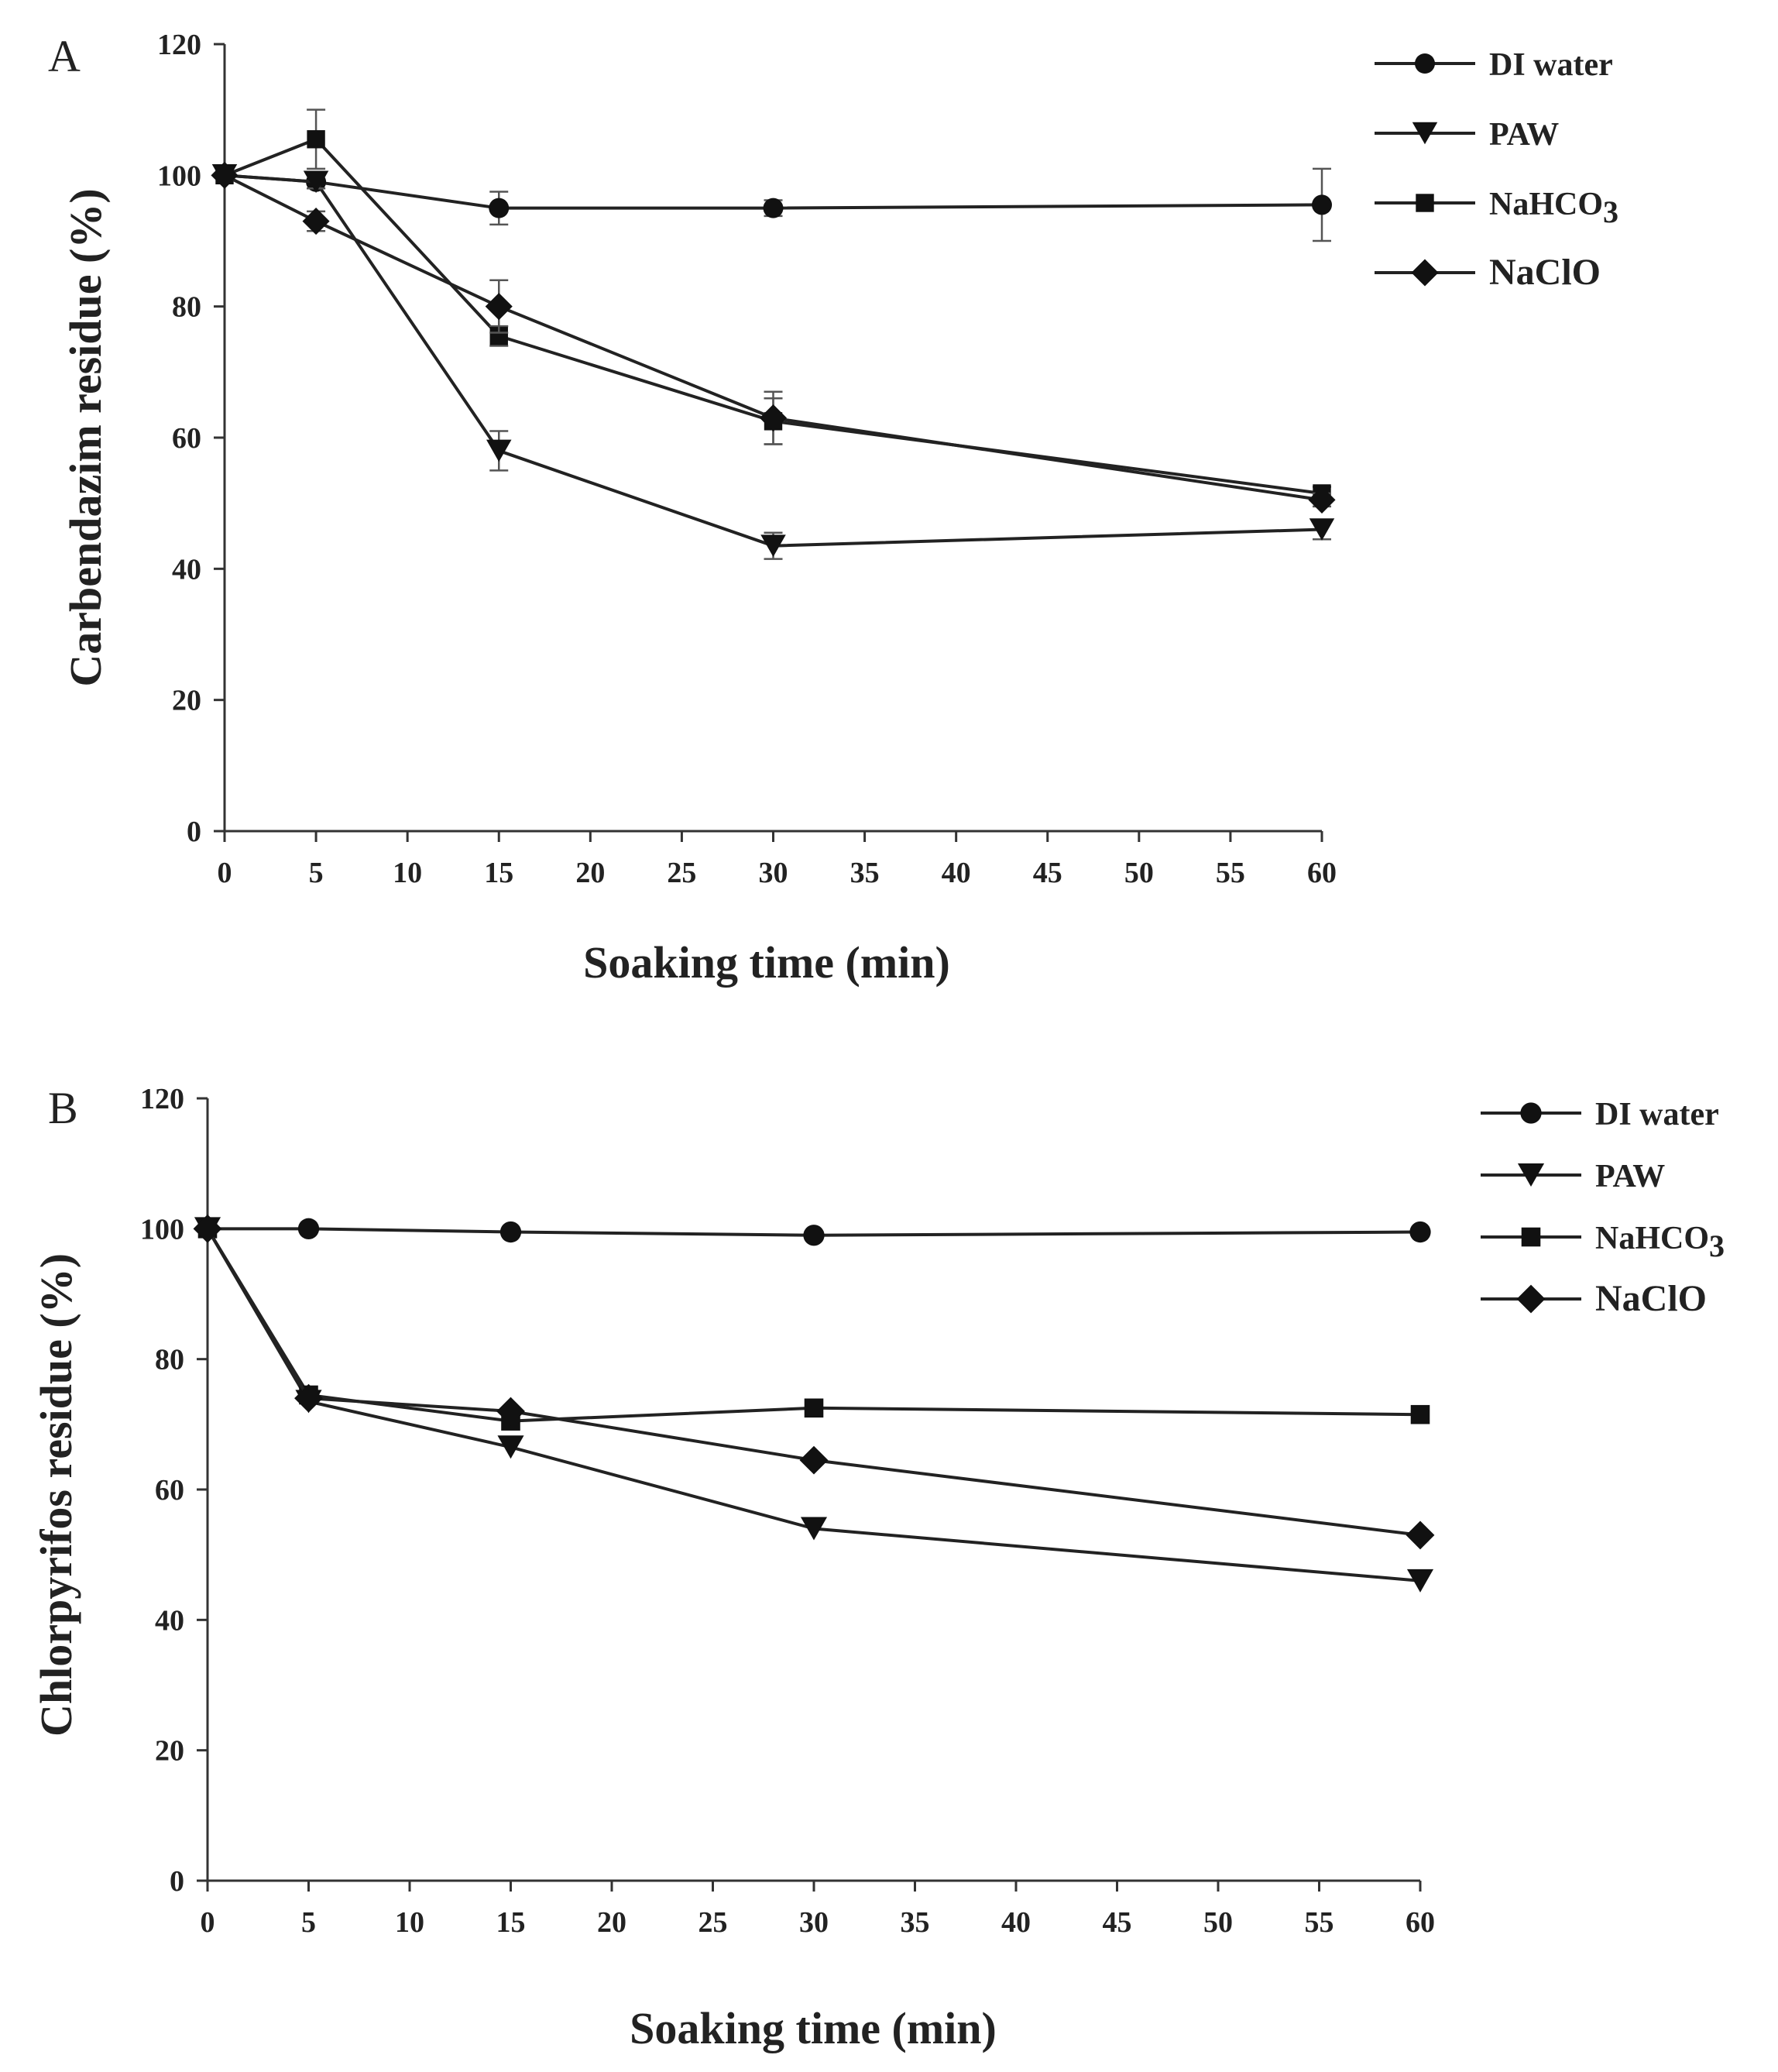 The width and height of the screenshot is (1778, 2072). I want to click on y-tick-label-b: 0, so click(177, 1881).